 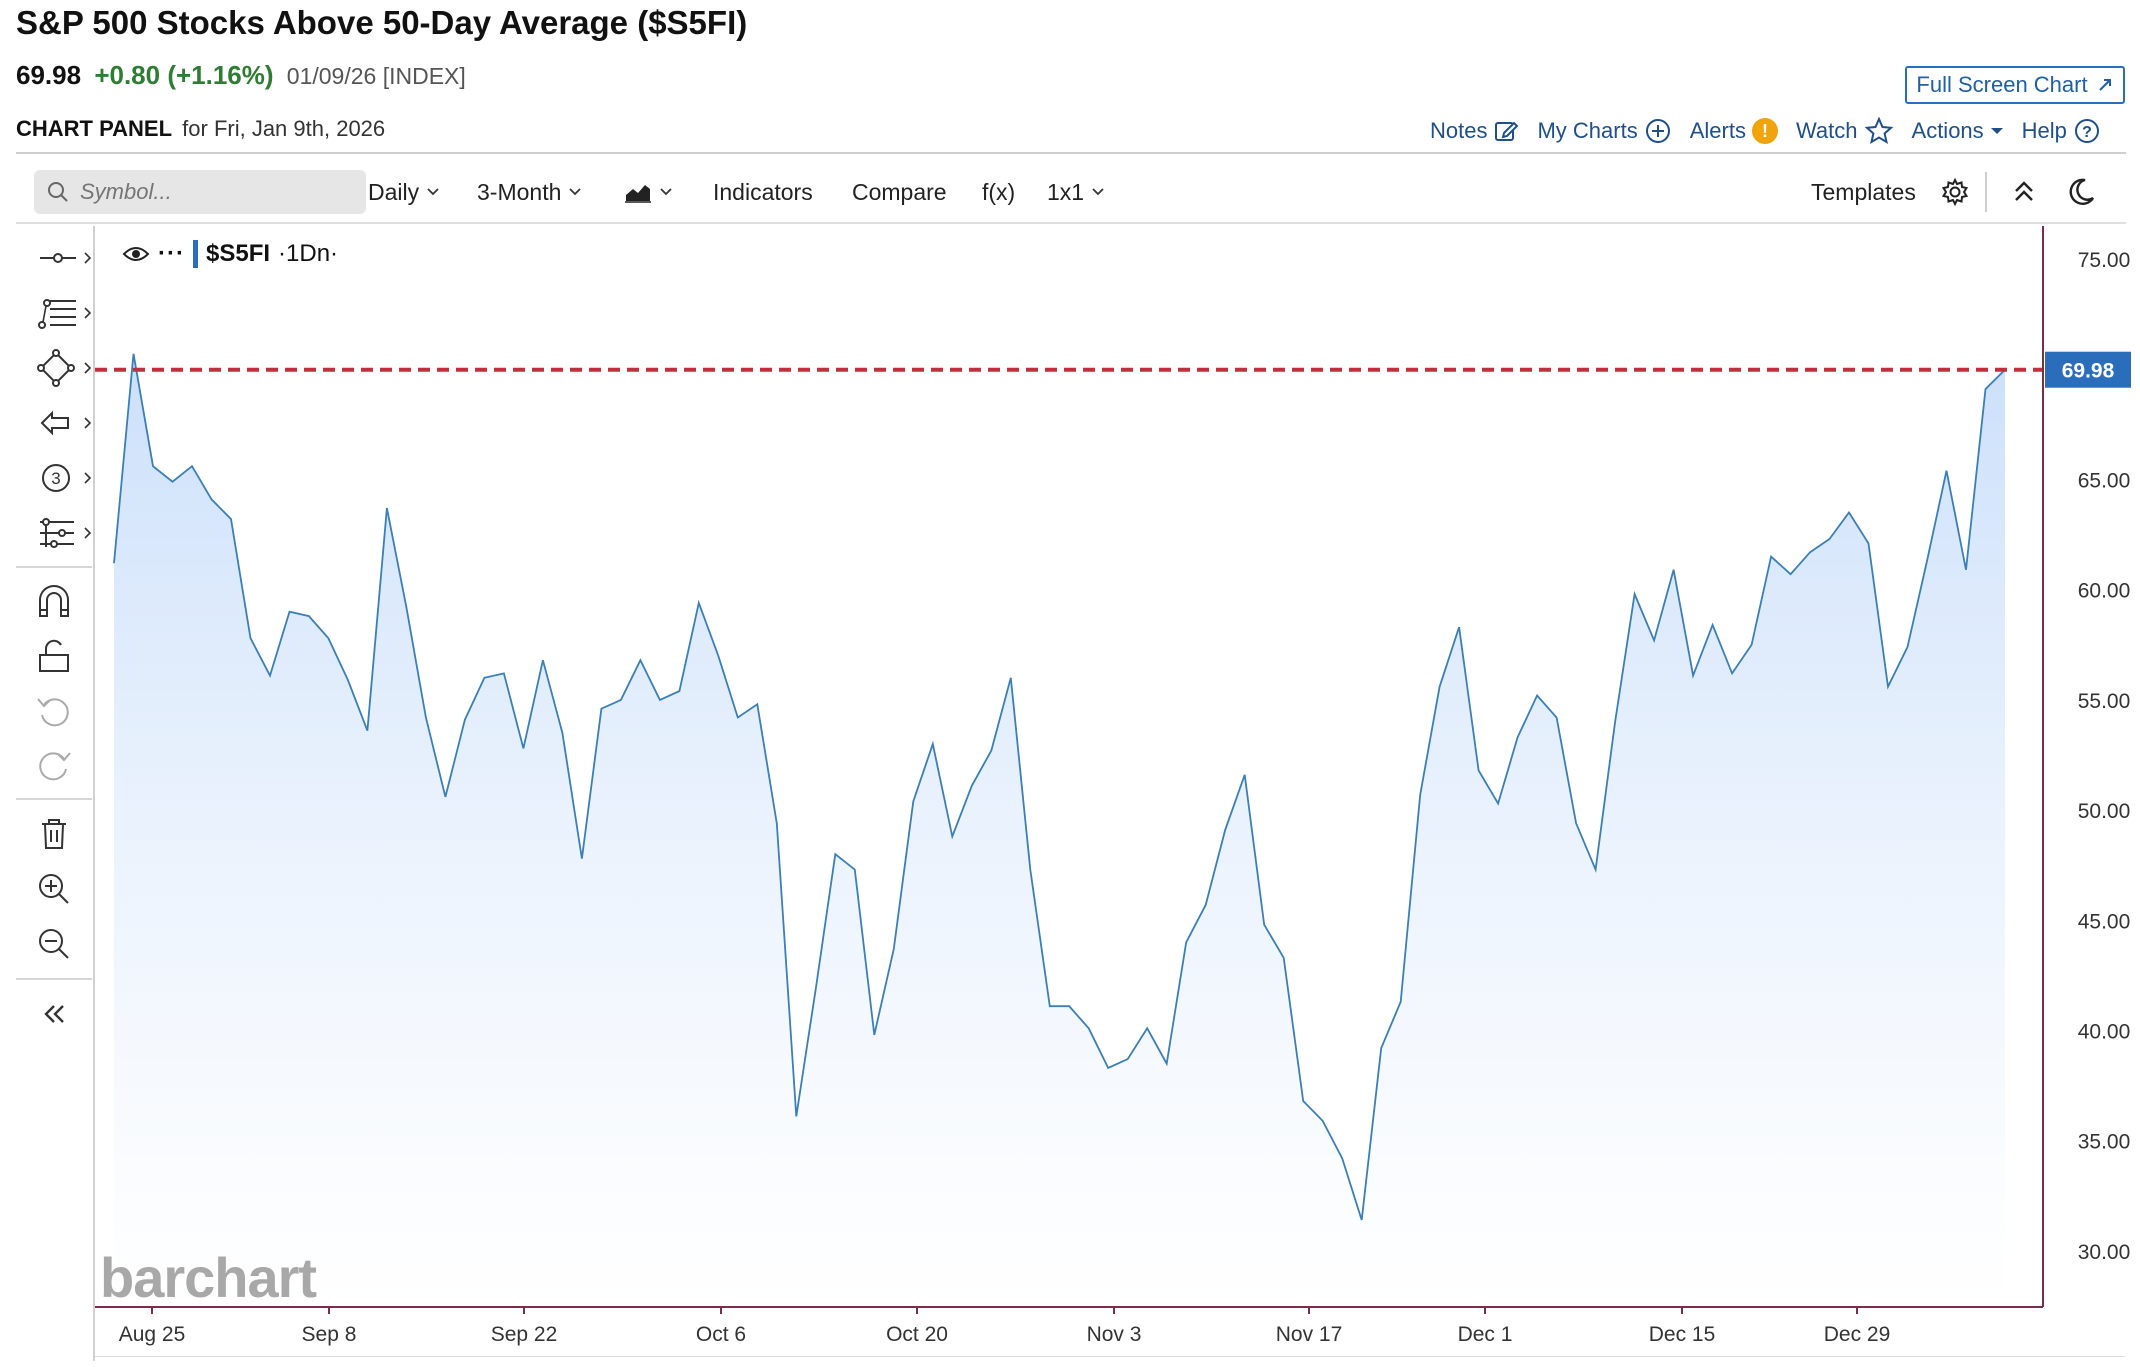 I want to click on undo-button, so click(x=64, y=711).